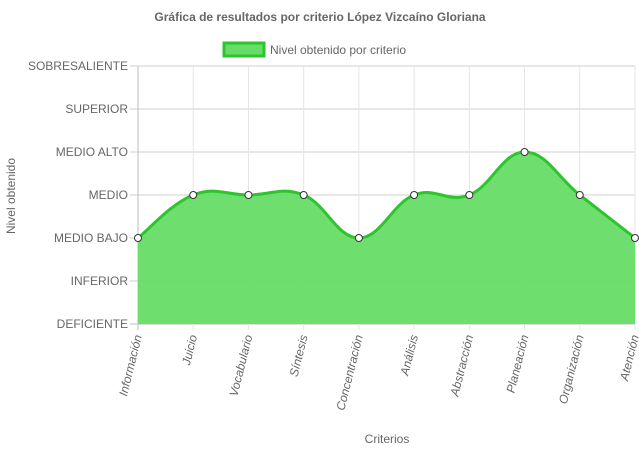 The width and height of the screenshot is (639, 452). I want to click on x-tick-label: Síntesis, so click(299, 355).